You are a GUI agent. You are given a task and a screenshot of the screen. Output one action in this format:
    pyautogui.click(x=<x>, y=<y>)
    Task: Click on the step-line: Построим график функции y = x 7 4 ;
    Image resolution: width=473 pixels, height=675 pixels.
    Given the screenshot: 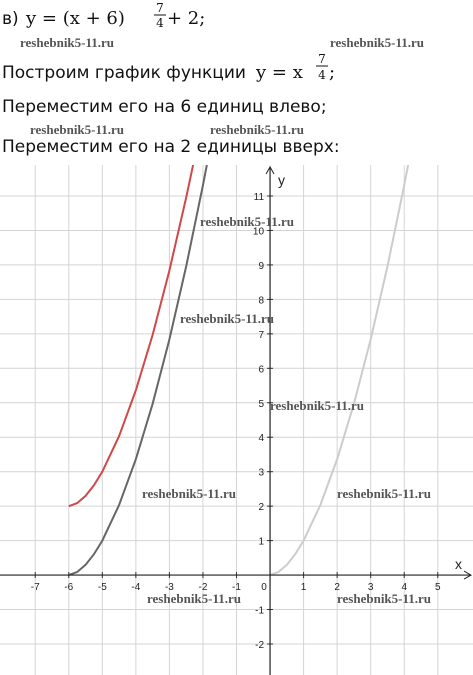 What is the action you would take?
    pyautogui.click(x=168, y=67)
    